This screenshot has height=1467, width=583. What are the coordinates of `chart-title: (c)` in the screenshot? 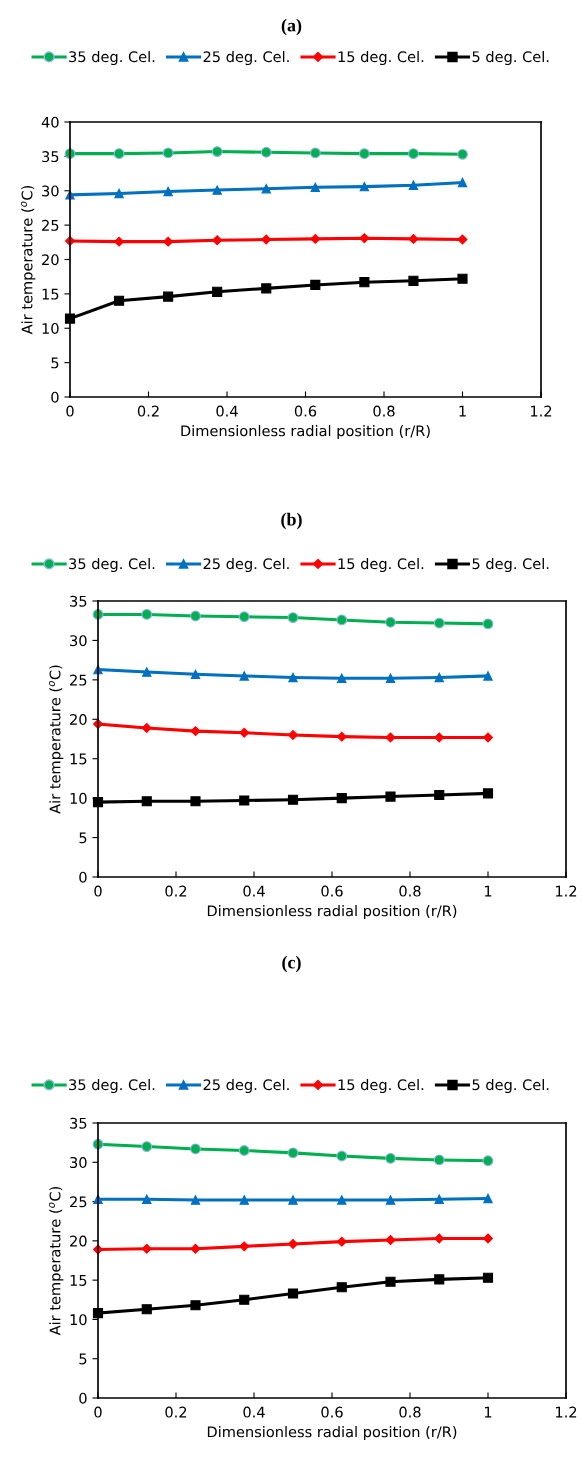 It's located at (291, 964).